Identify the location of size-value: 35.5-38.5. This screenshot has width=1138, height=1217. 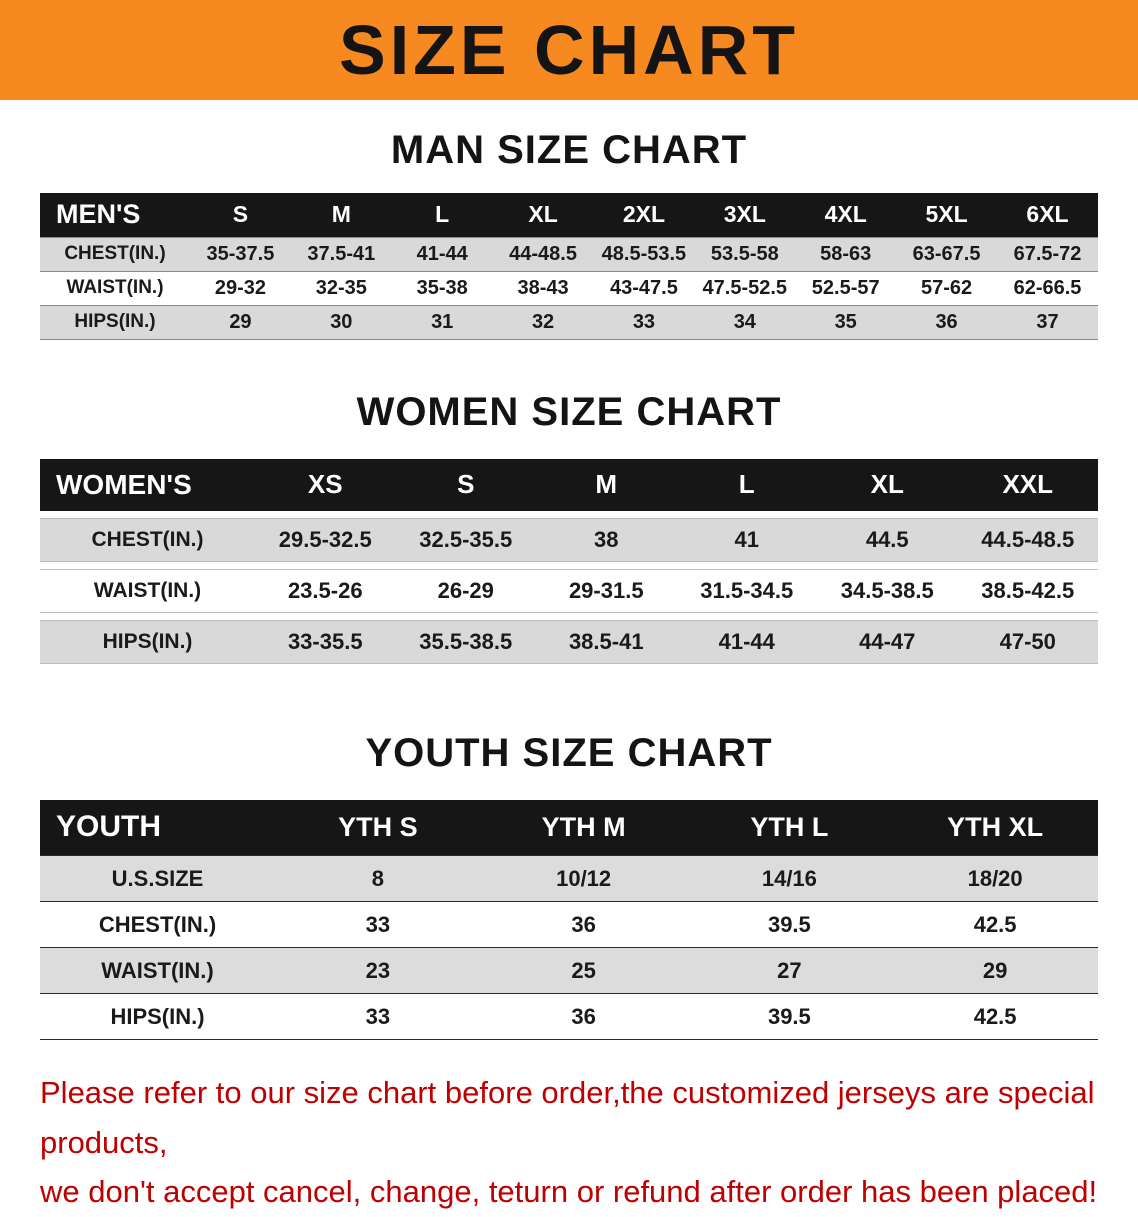
(465, 641).